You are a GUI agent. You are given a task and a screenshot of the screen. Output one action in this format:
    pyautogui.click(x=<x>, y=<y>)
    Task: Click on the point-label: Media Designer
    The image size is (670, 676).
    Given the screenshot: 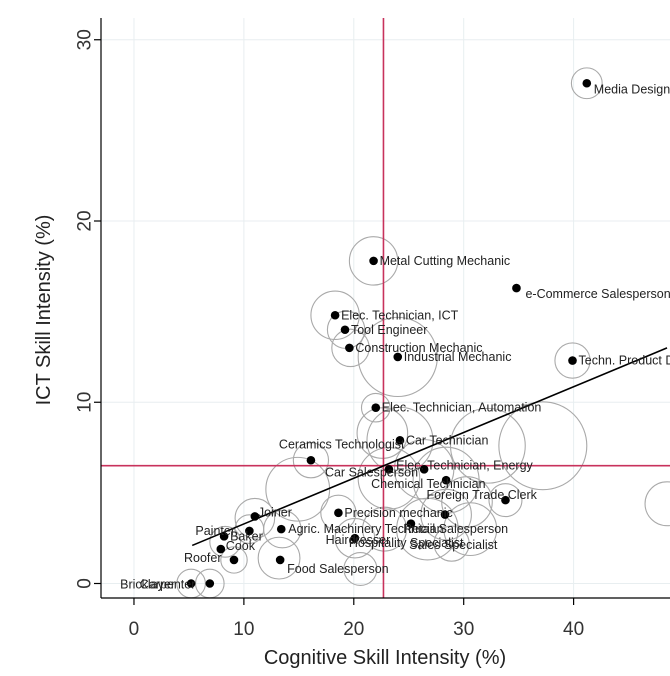 What is the action you would take?
    pyautogui.click(x=632, y=89)
    